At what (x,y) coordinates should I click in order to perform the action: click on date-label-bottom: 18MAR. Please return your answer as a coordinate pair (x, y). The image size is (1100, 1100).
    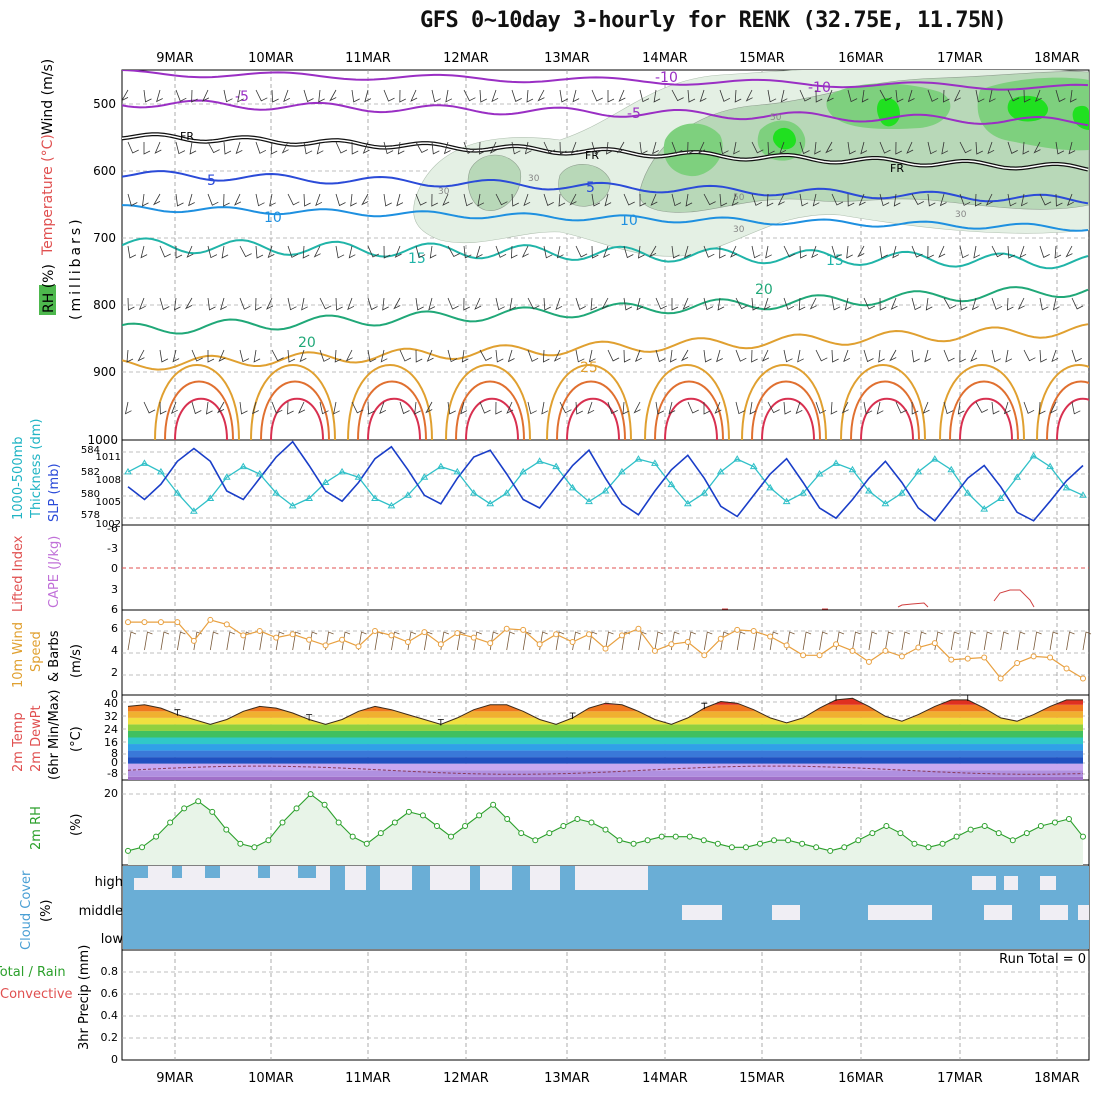
    Looking at the image, I should click on (1057, 1078).